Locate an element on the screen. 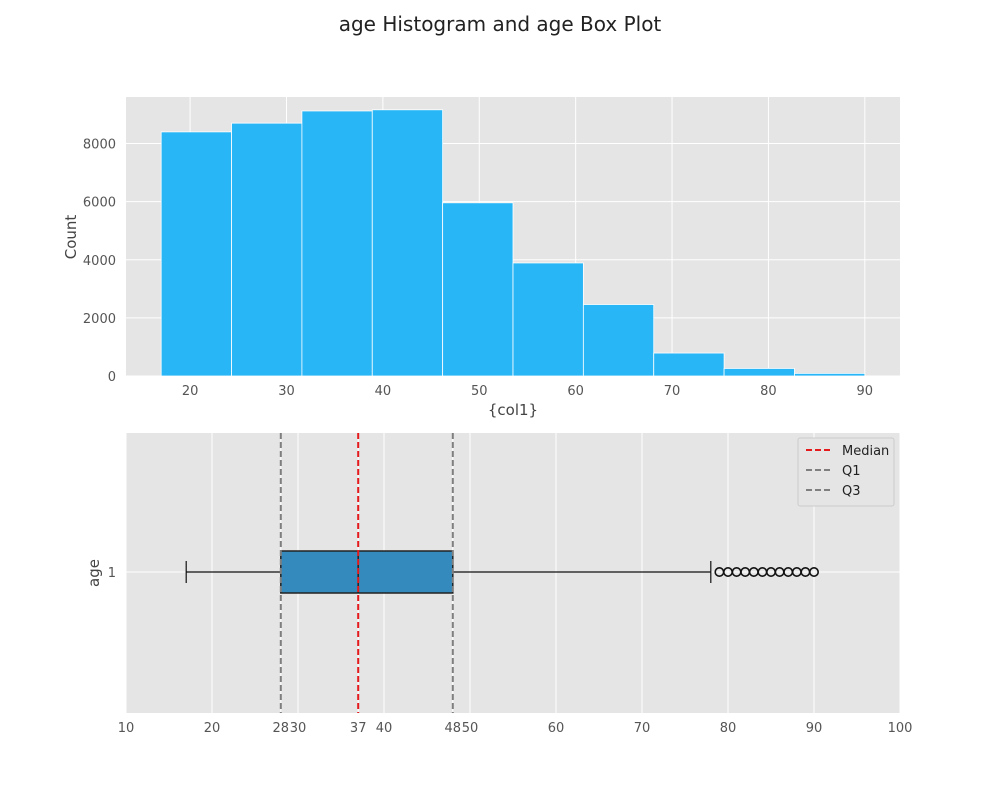 Image resolution: width=1000 pixels, height=800 pixels. histogram-y-tick-label: 0 is located at coordinates (112, 377).